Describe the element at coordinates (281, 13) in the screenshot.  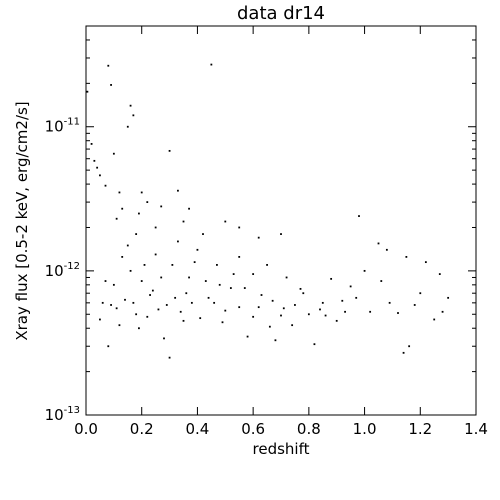
I see `chart-title: data dr14` at that location.